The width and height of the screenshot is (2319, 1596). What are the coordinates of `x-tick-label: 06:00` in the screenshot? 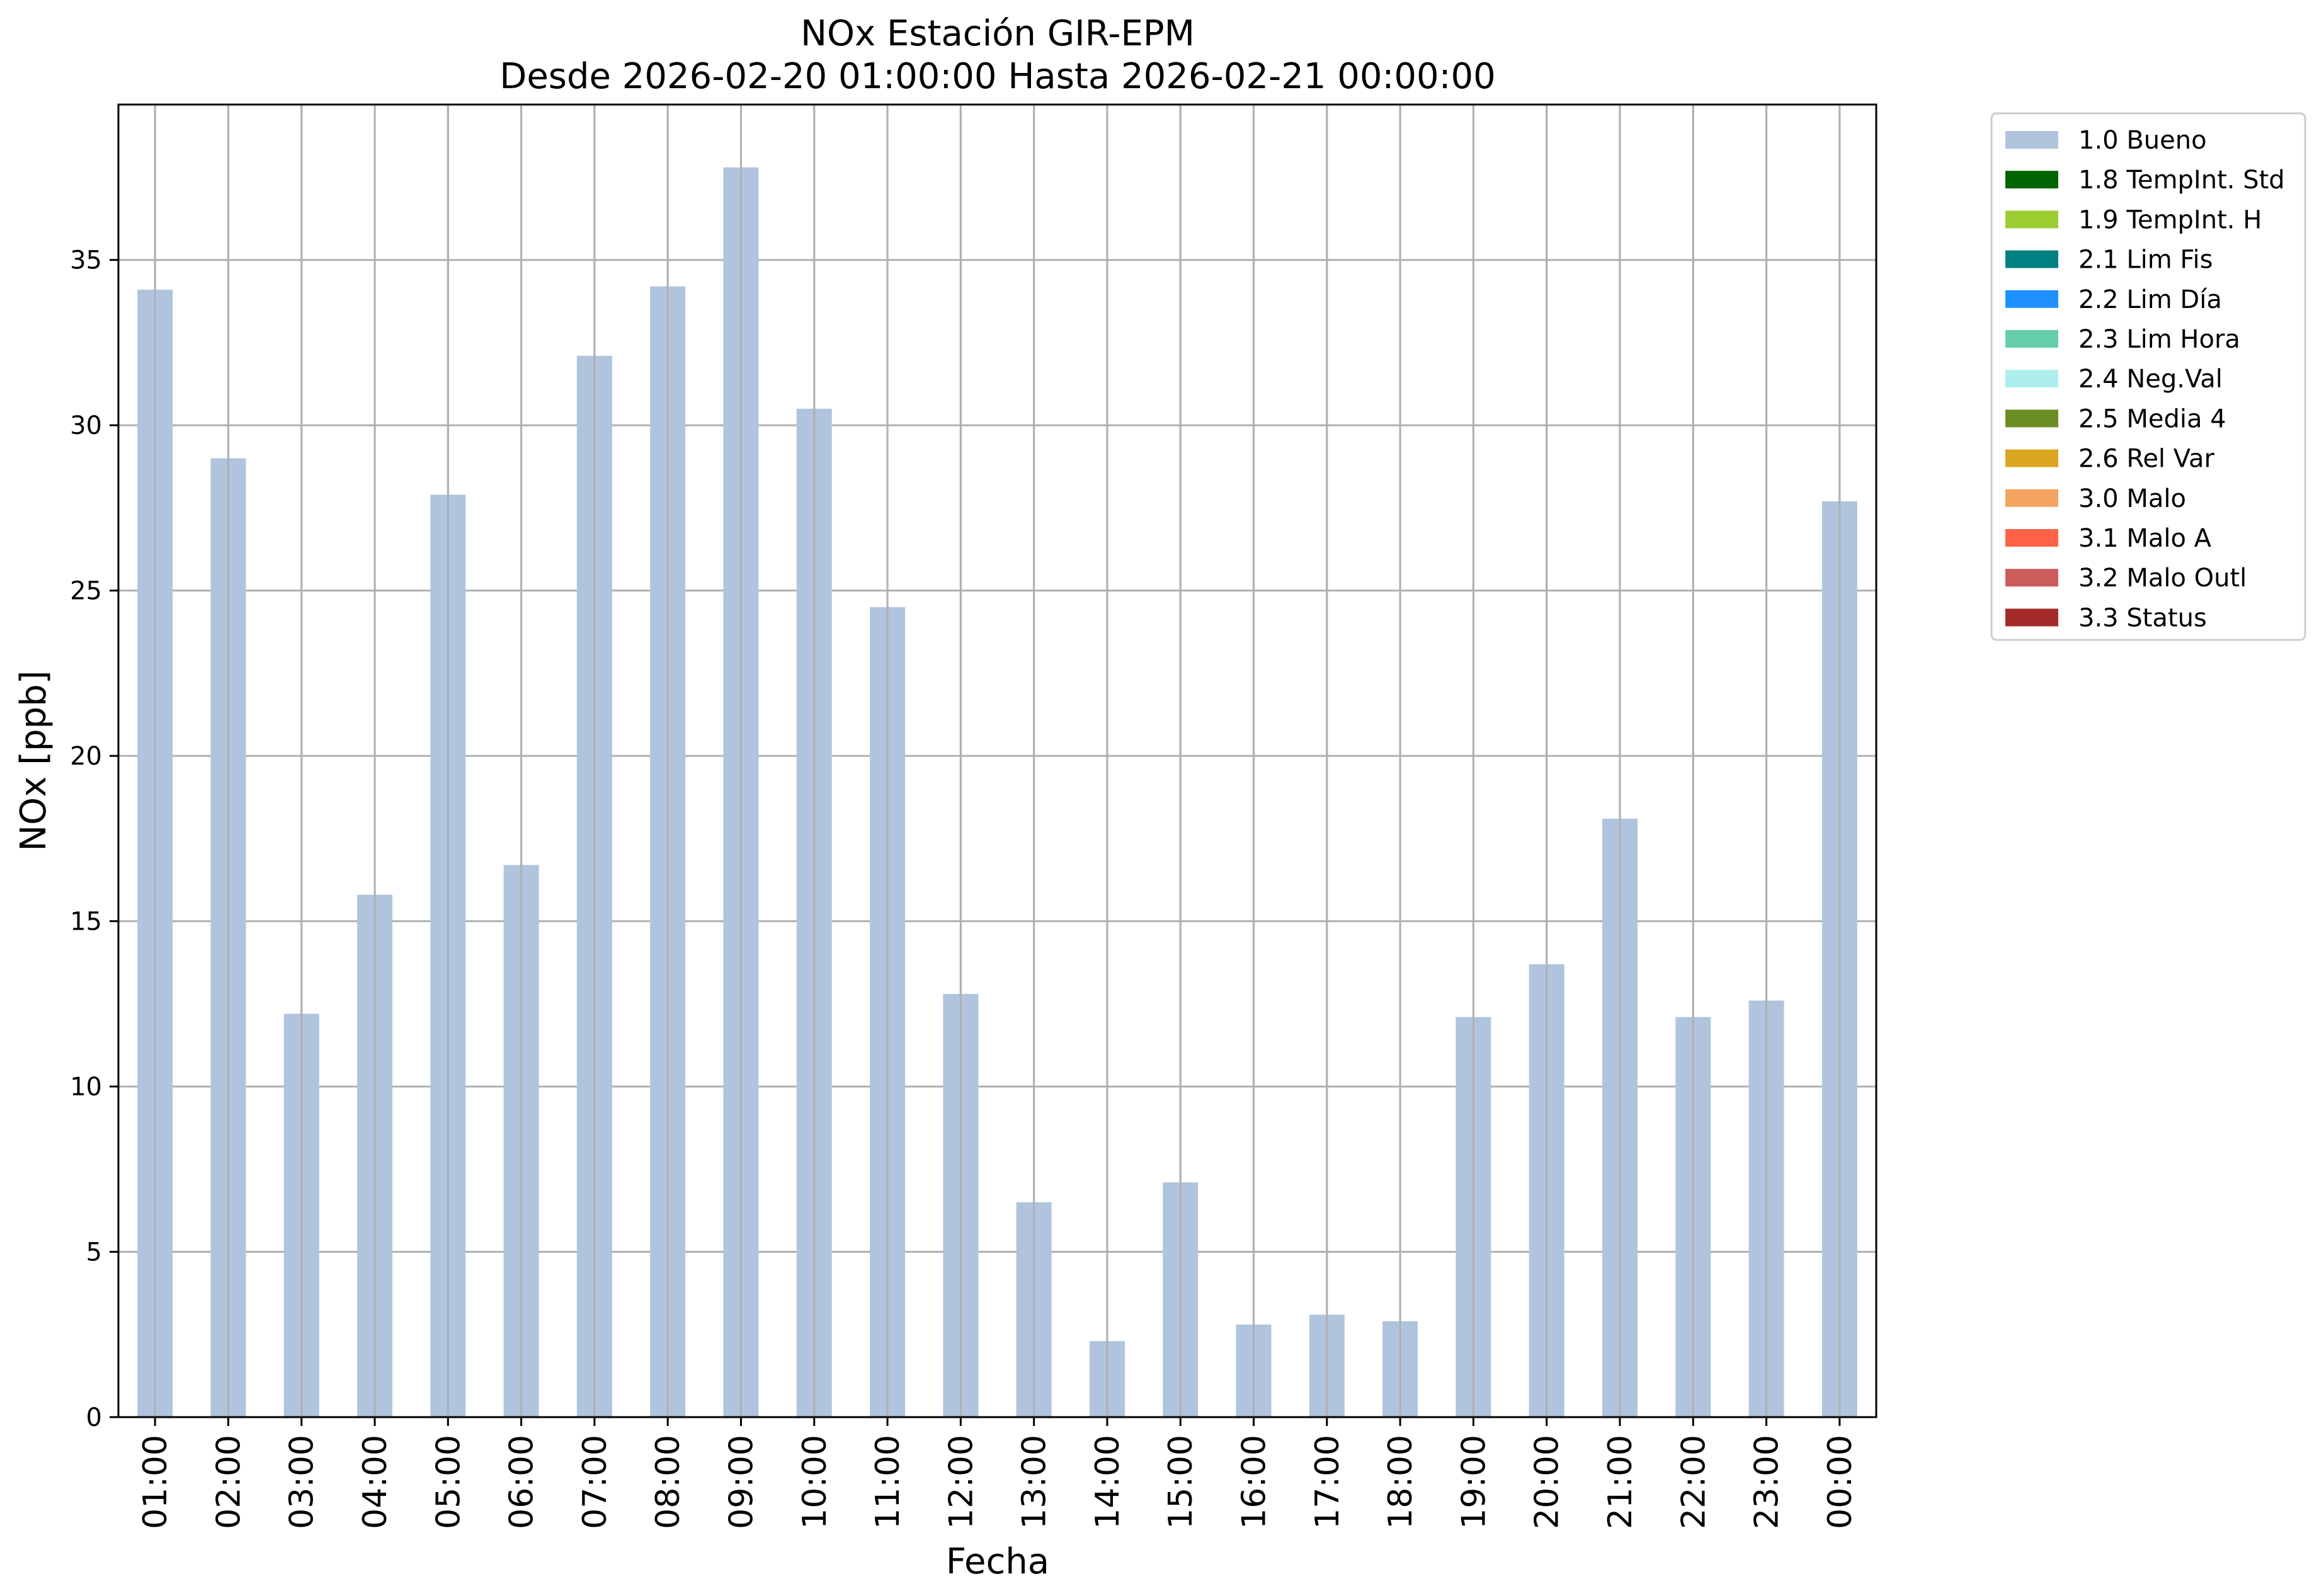 It's located at (522, 1482).